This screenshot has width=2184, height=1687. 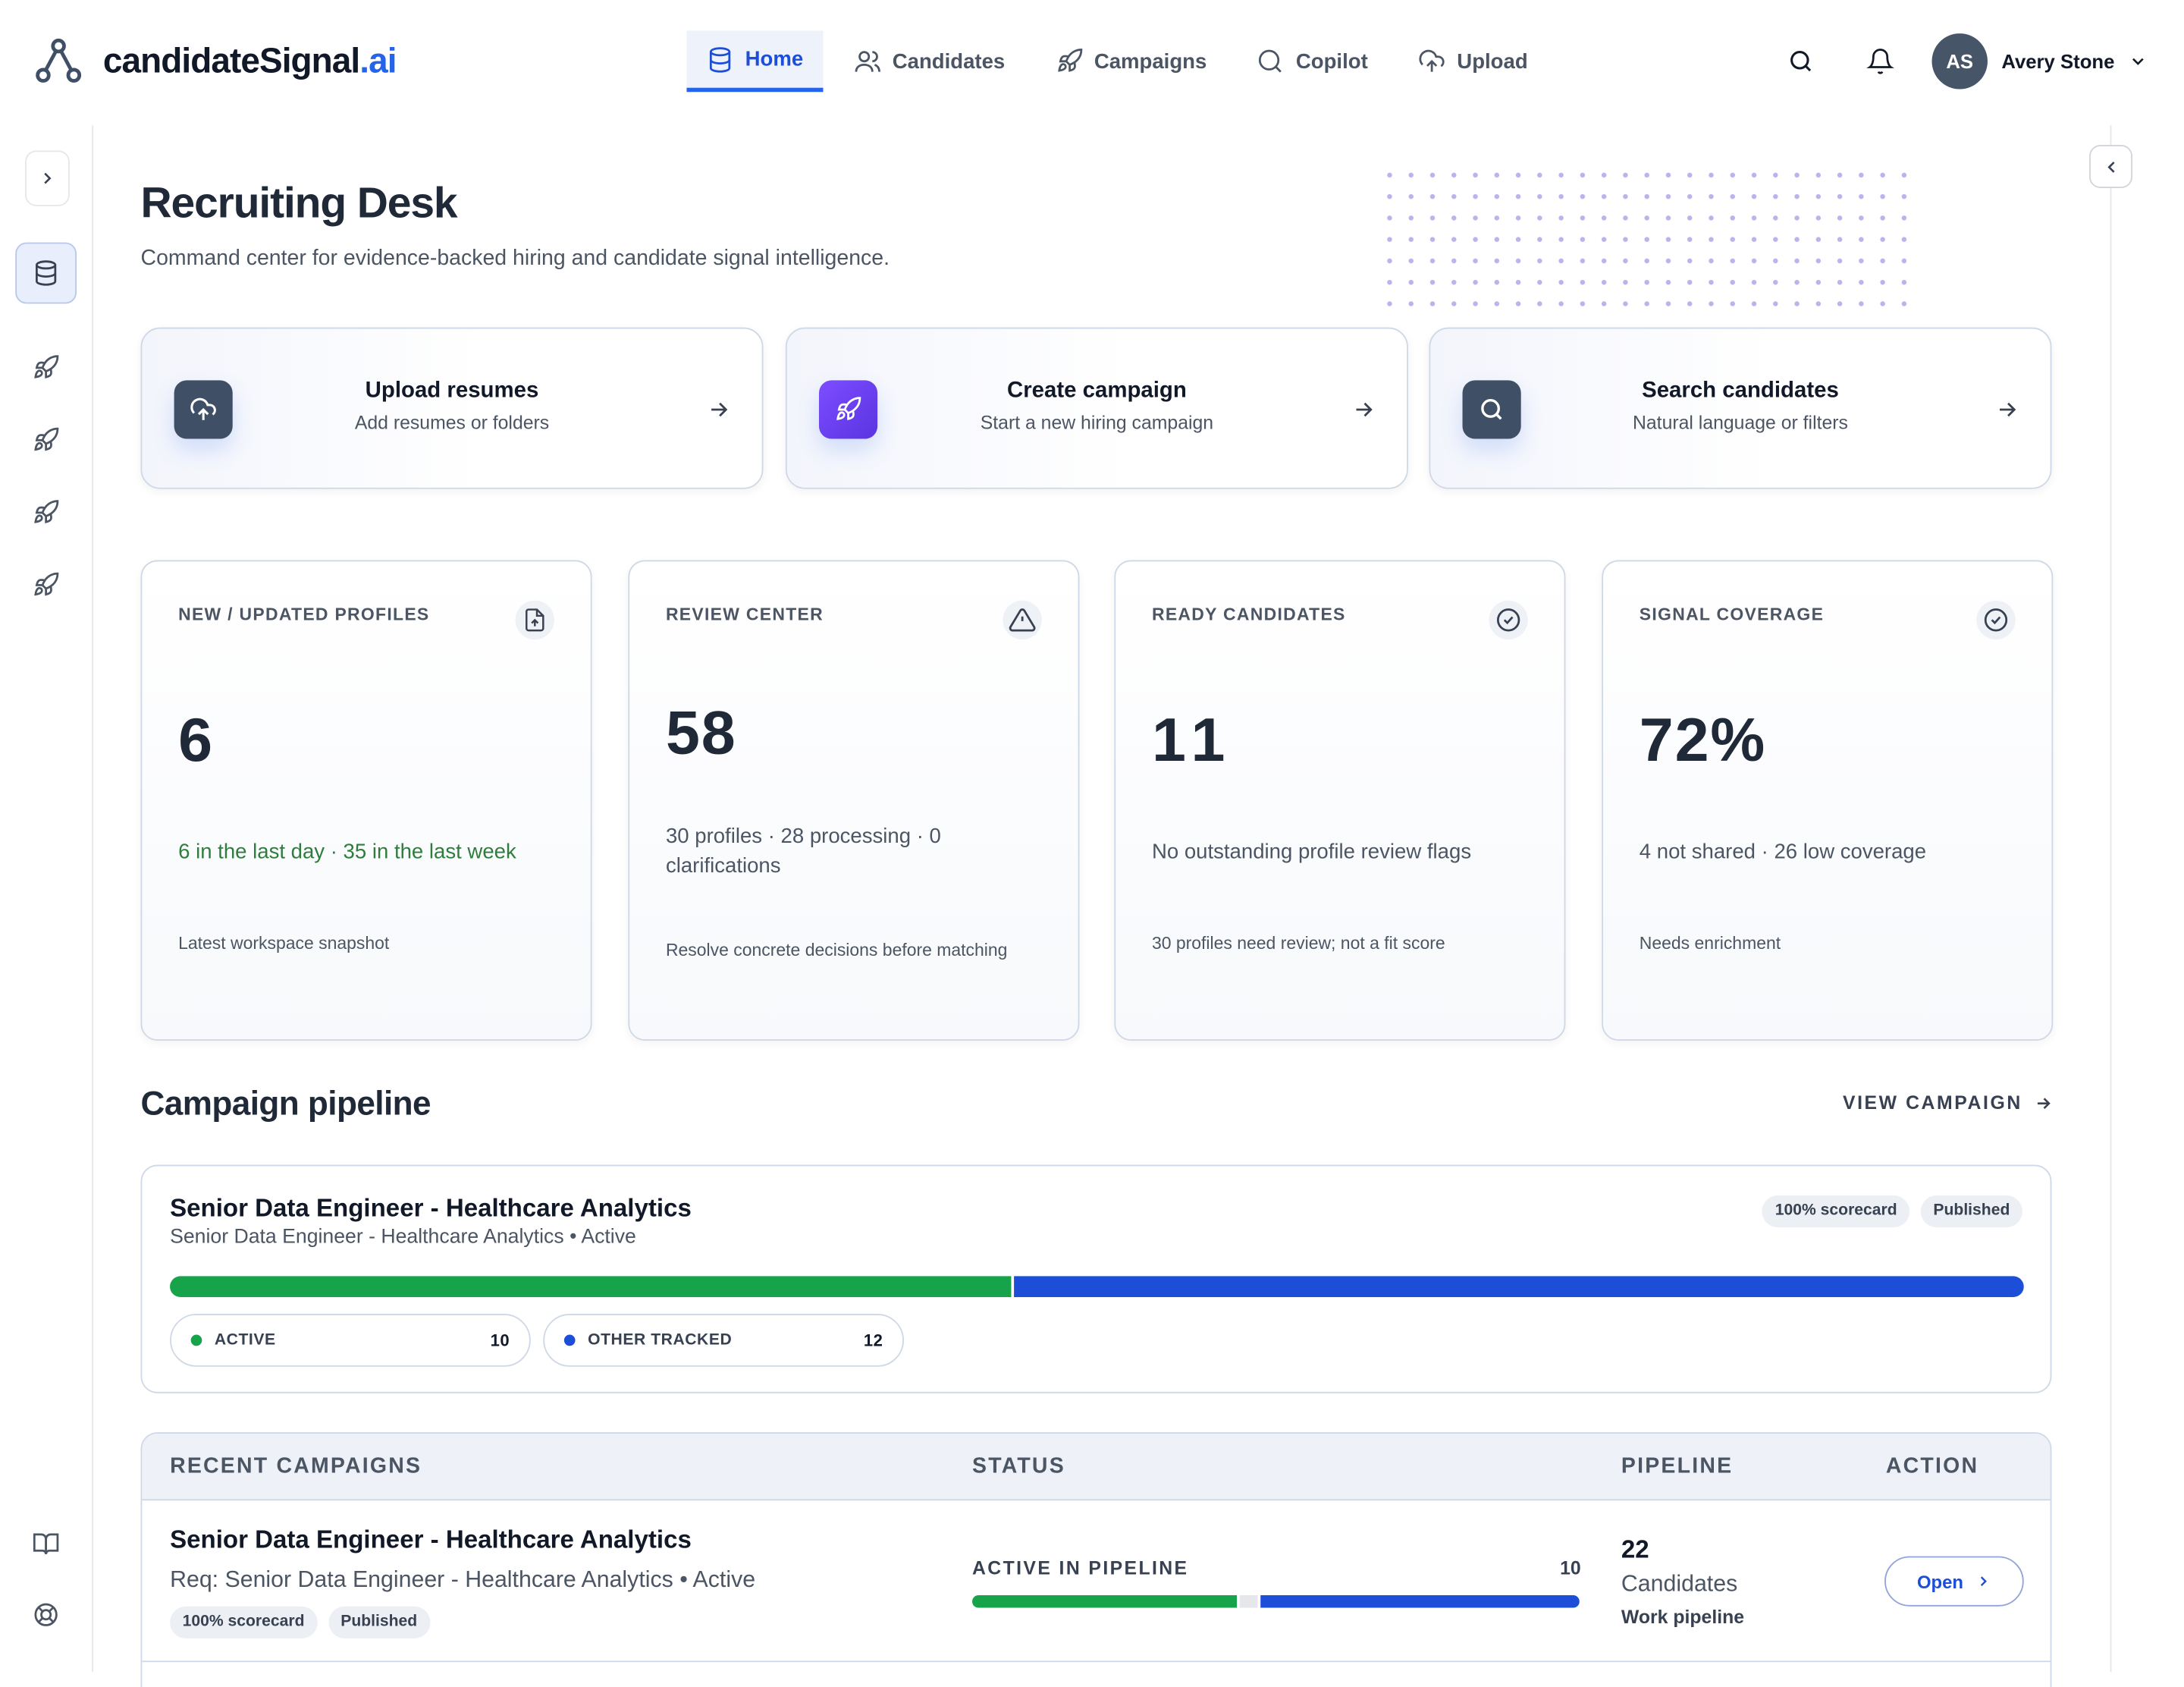 What do you see at coordinates (1249, 1601) in the screenshot?
I see `gap-segment` at bounding box center [1249, 1601].